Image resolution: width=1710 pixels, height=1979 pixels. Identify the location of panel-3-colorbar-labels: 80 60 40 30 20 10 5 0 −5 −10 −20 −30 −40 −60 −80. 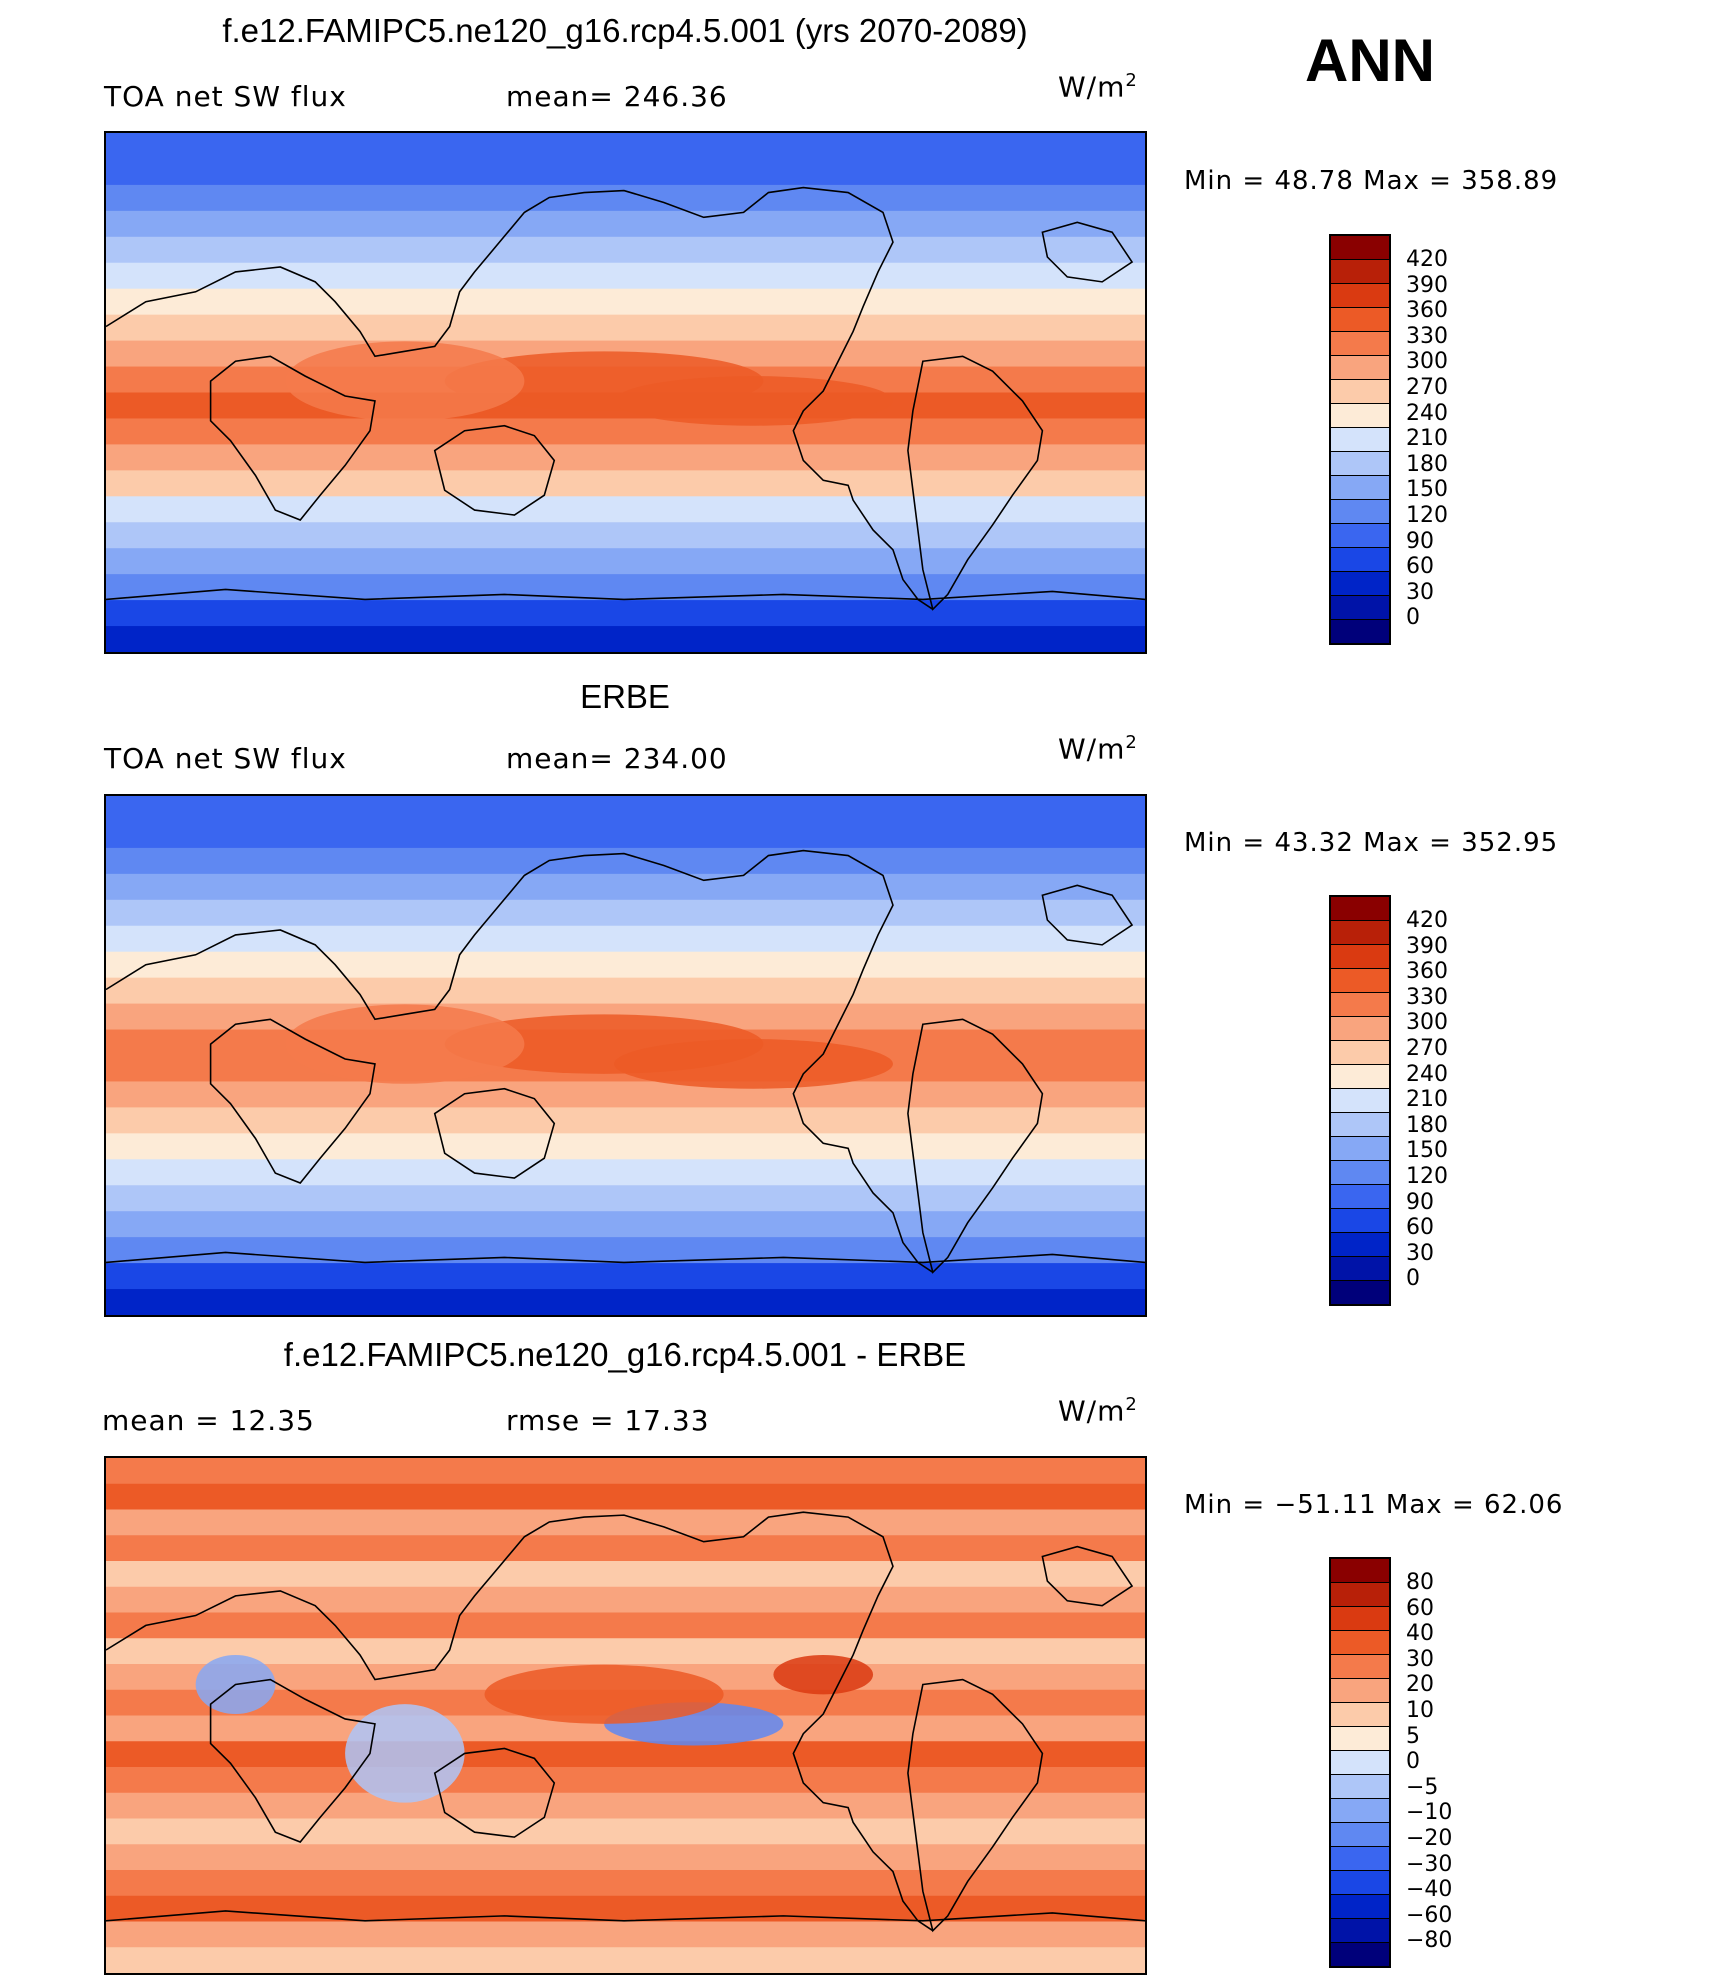
(1429, 1762).